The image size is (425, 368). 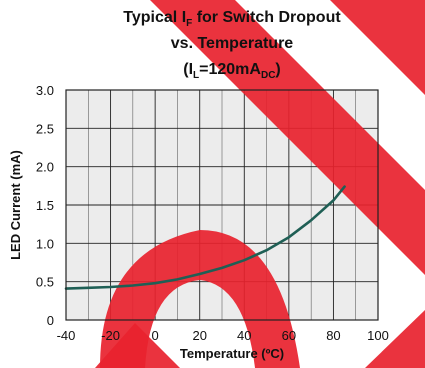 I want to click on y-tick-label: 1.5, so click(x=45, y=205).